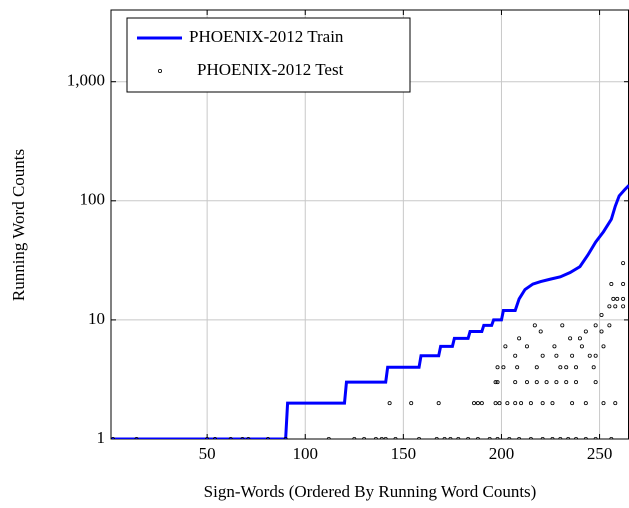 This screenshot has width=629, height=508. I want to click on x-tick-label: 250, so click(600, 453).